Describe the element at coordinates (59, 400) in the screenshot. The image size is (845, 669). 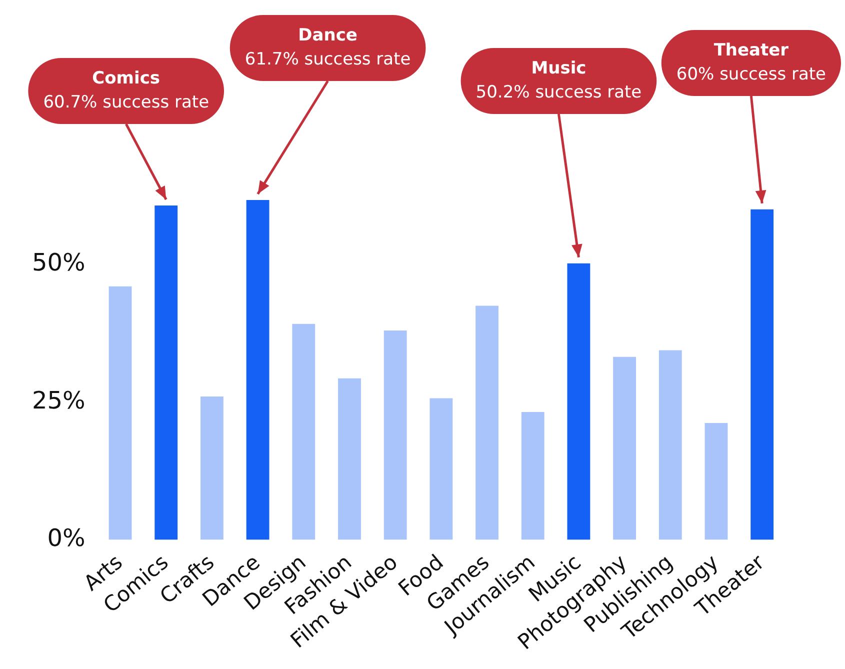
I see `y-tick-label: 25%` at that location.